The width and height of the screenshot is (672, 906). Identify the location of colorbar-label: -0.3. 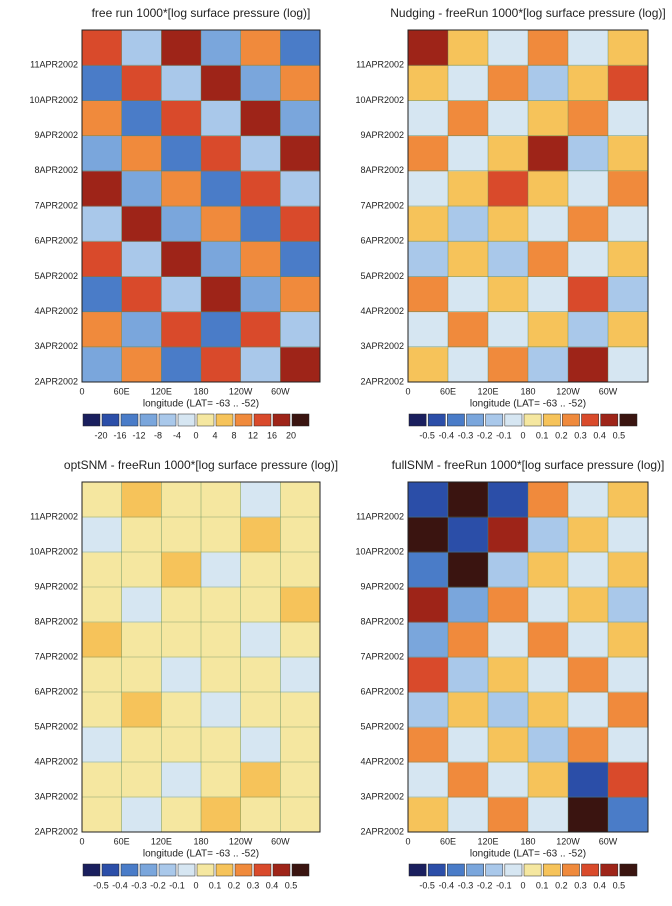
(466, 435).